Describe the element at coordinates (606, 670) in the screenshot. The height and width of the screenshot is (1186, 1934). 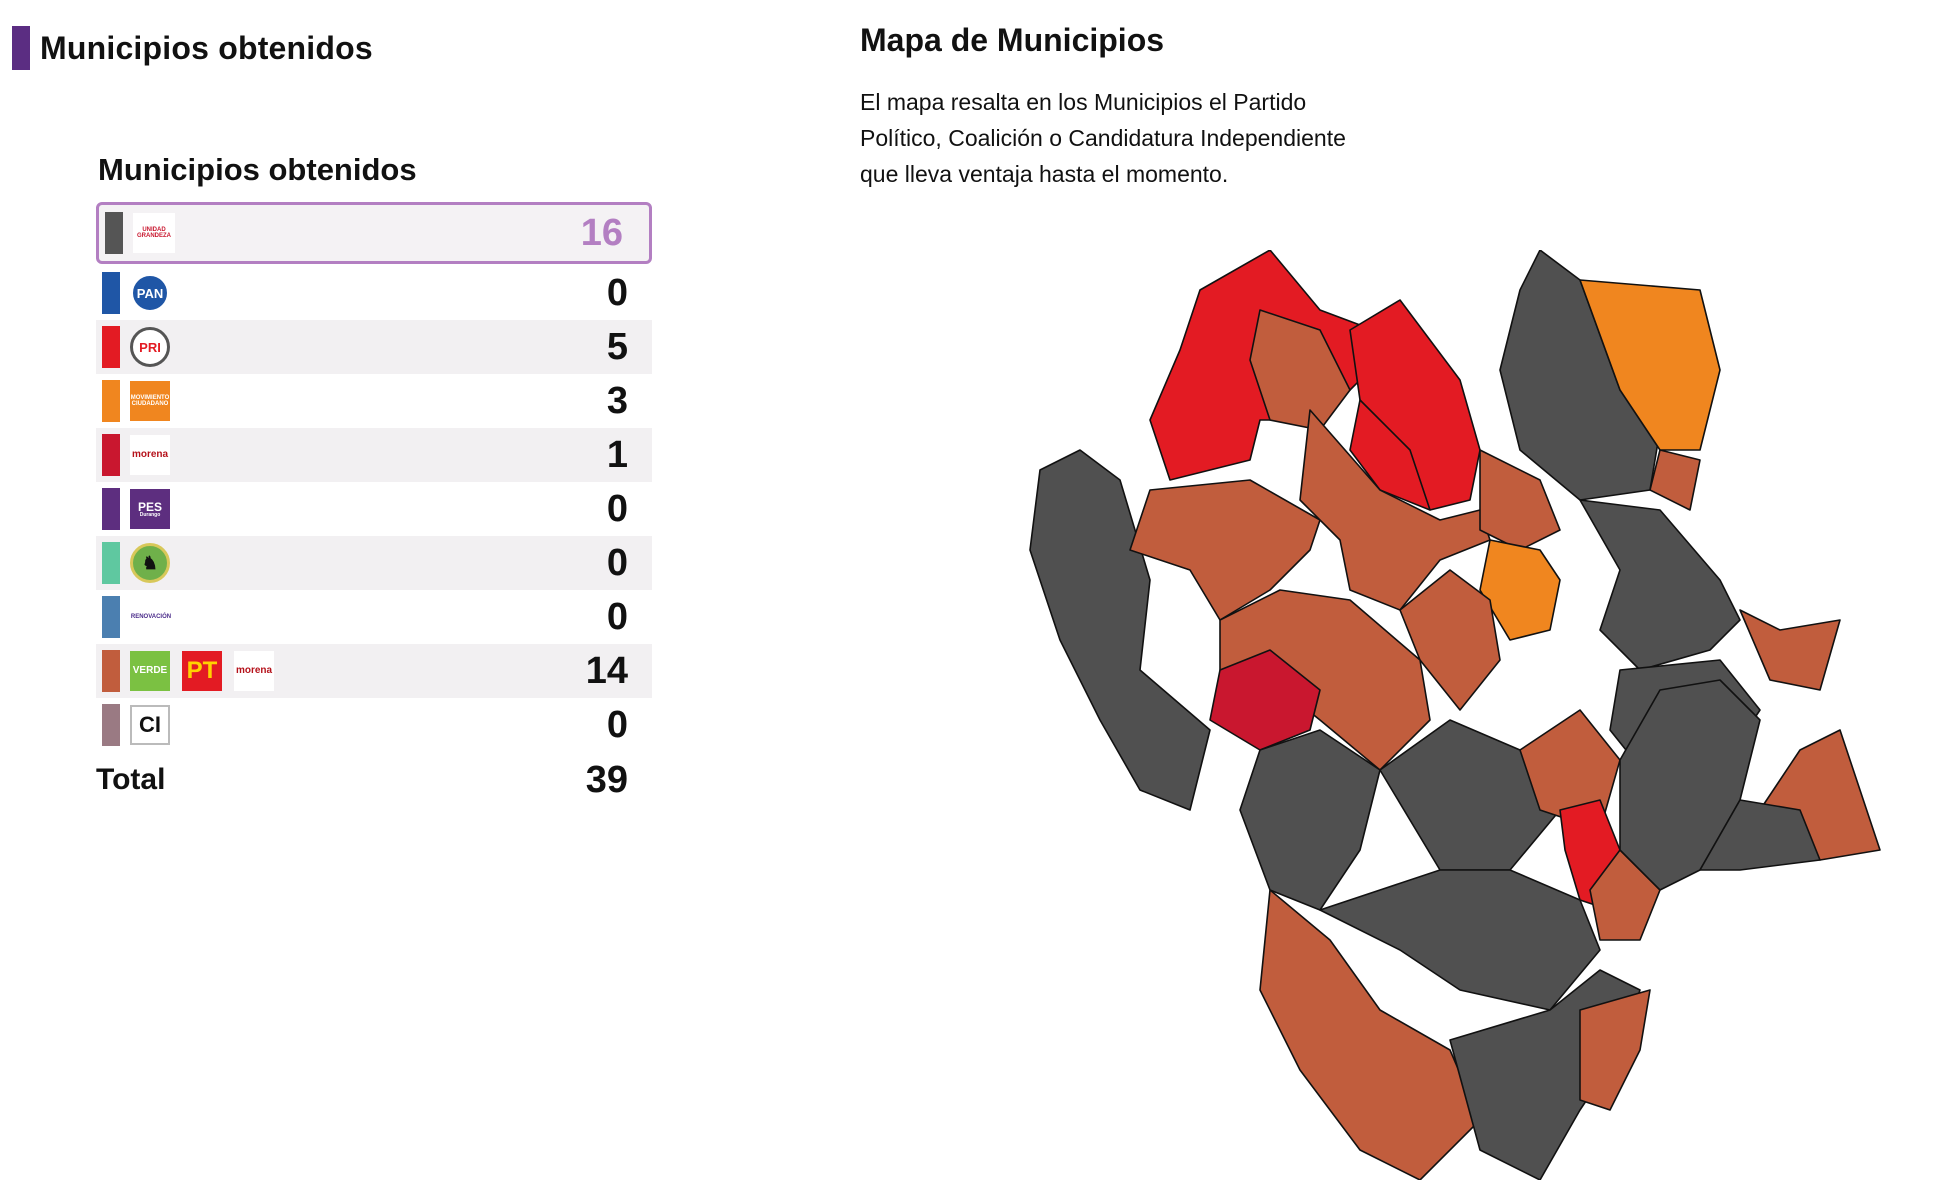
I see `party-count: 14` at that location.